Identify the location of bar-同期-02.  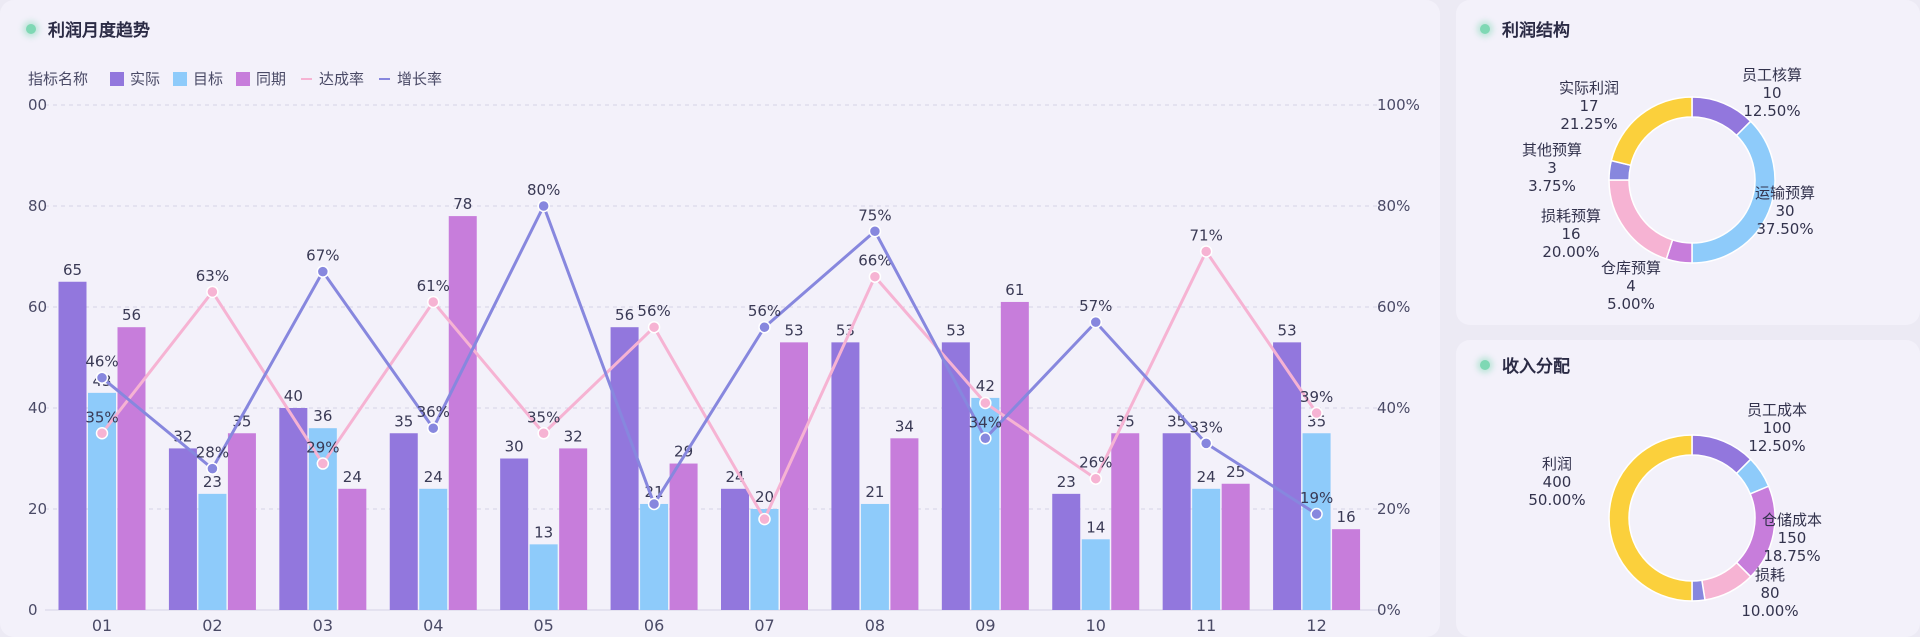
(241, 521).